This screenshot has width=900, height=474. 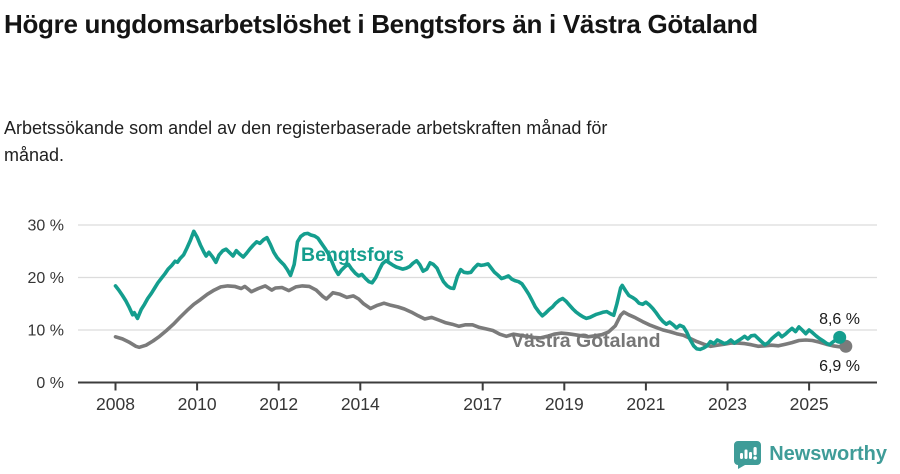 I want to click on x-tick-label: 2014, so click(x=360, y=404).